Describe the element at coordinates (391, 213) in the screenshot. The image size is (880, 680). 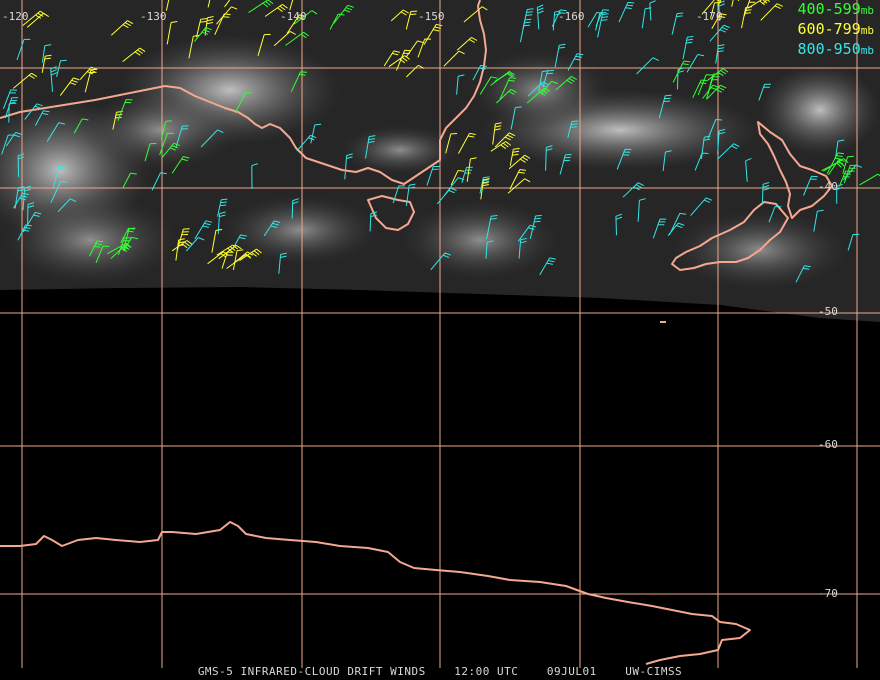
I see `tasmania` at that location.